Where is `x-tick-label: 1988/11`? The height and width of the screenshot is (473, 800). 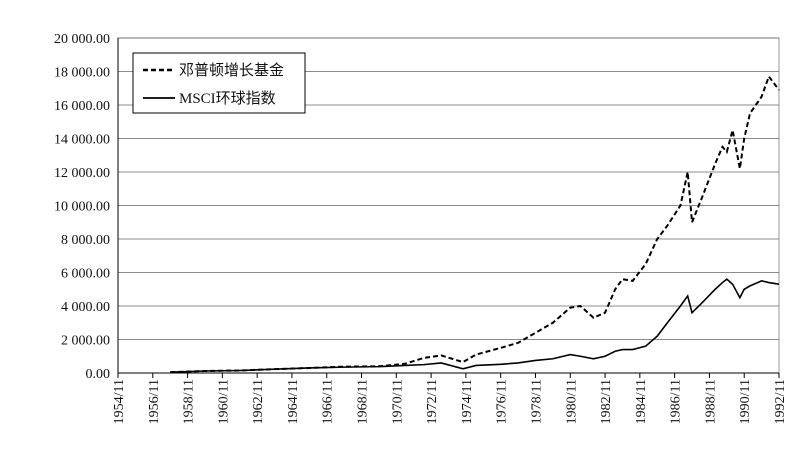
x-tick-label: 1988/11 is located at coordinates (710, 401).